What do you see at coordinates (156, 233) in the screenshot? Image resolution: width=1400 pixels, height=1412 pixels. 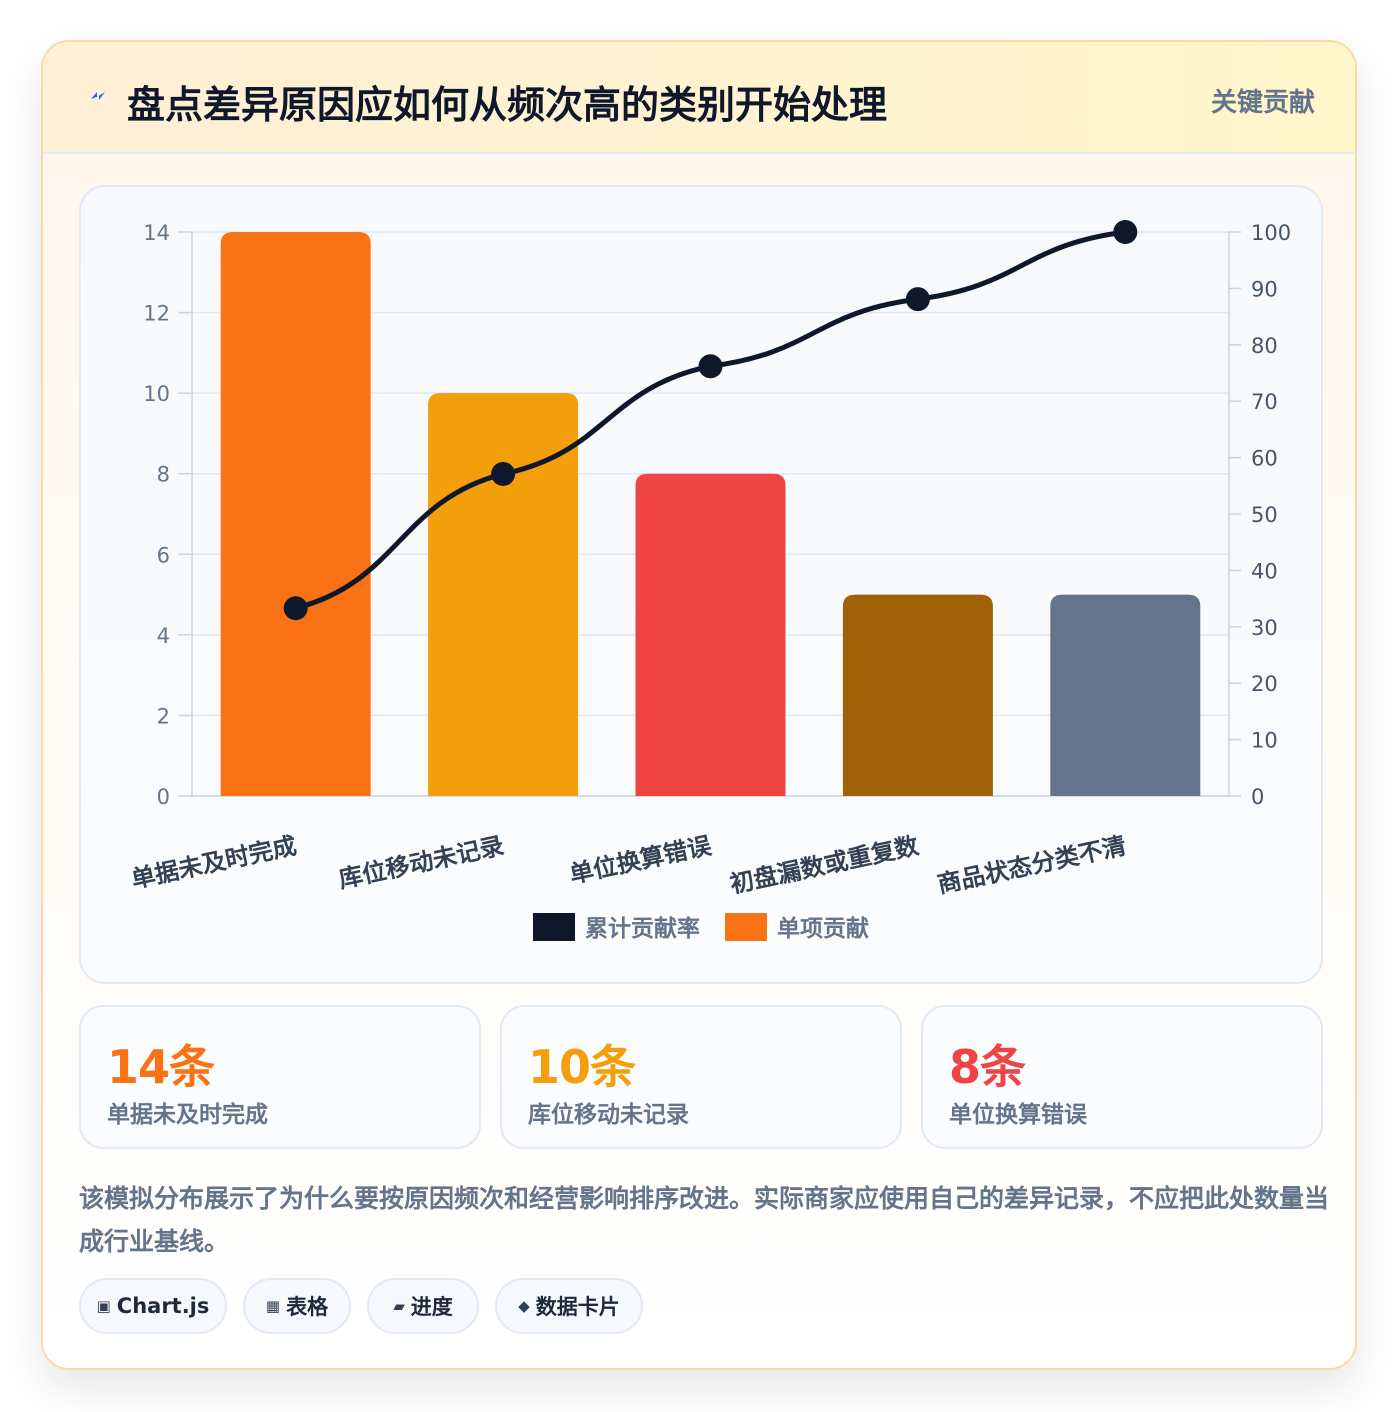 I see `y-left-tick-label: 14` at bounding box center [156, 233].